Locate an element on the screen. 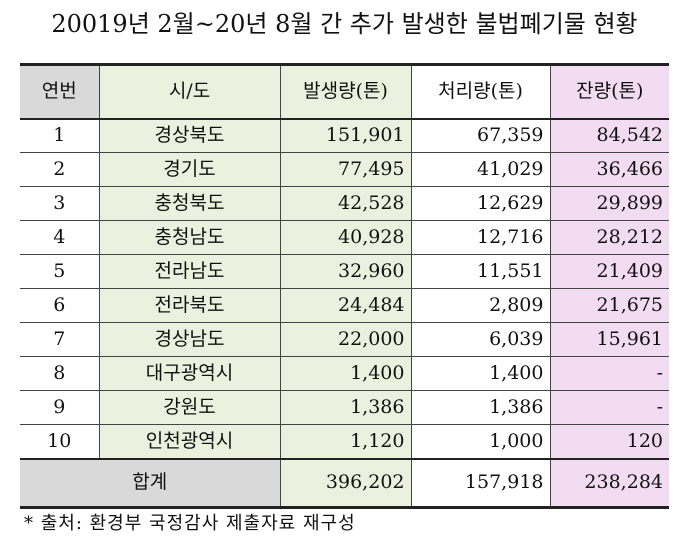  cell-region: 경기도 is located at coordinates (189, 169).